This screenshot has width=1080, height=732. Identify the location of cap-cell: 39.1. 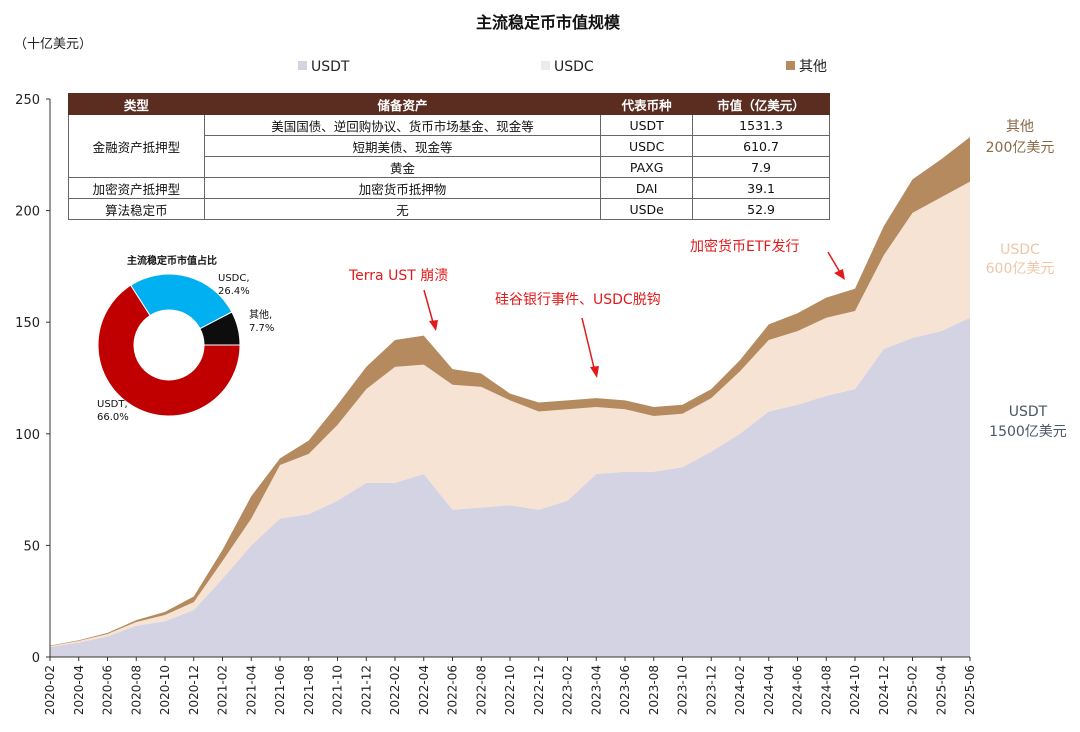
(761, 188).